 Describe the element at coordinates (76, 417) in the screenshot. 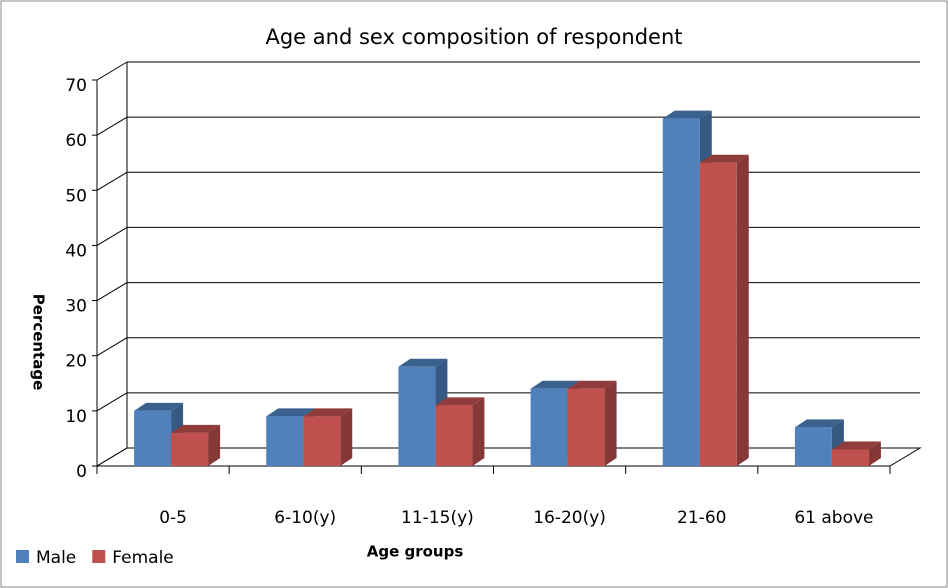

I see `y-tick-label: 10` at that location.